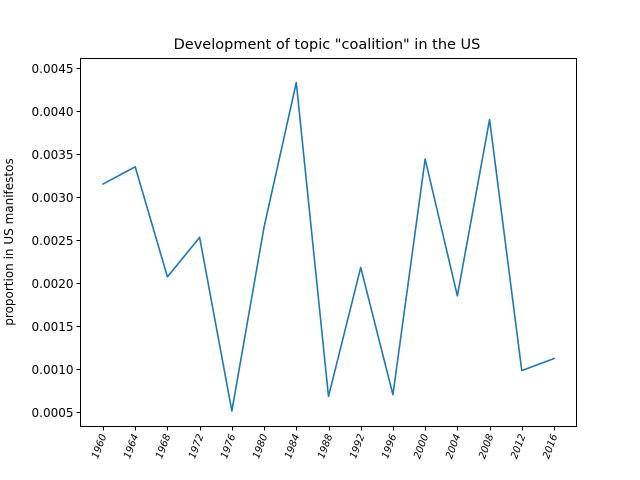  What do you see at coordinates (325, 447) in the screenshot?
I see `x-tick-label: 1988` at bounding box center [325, 447].